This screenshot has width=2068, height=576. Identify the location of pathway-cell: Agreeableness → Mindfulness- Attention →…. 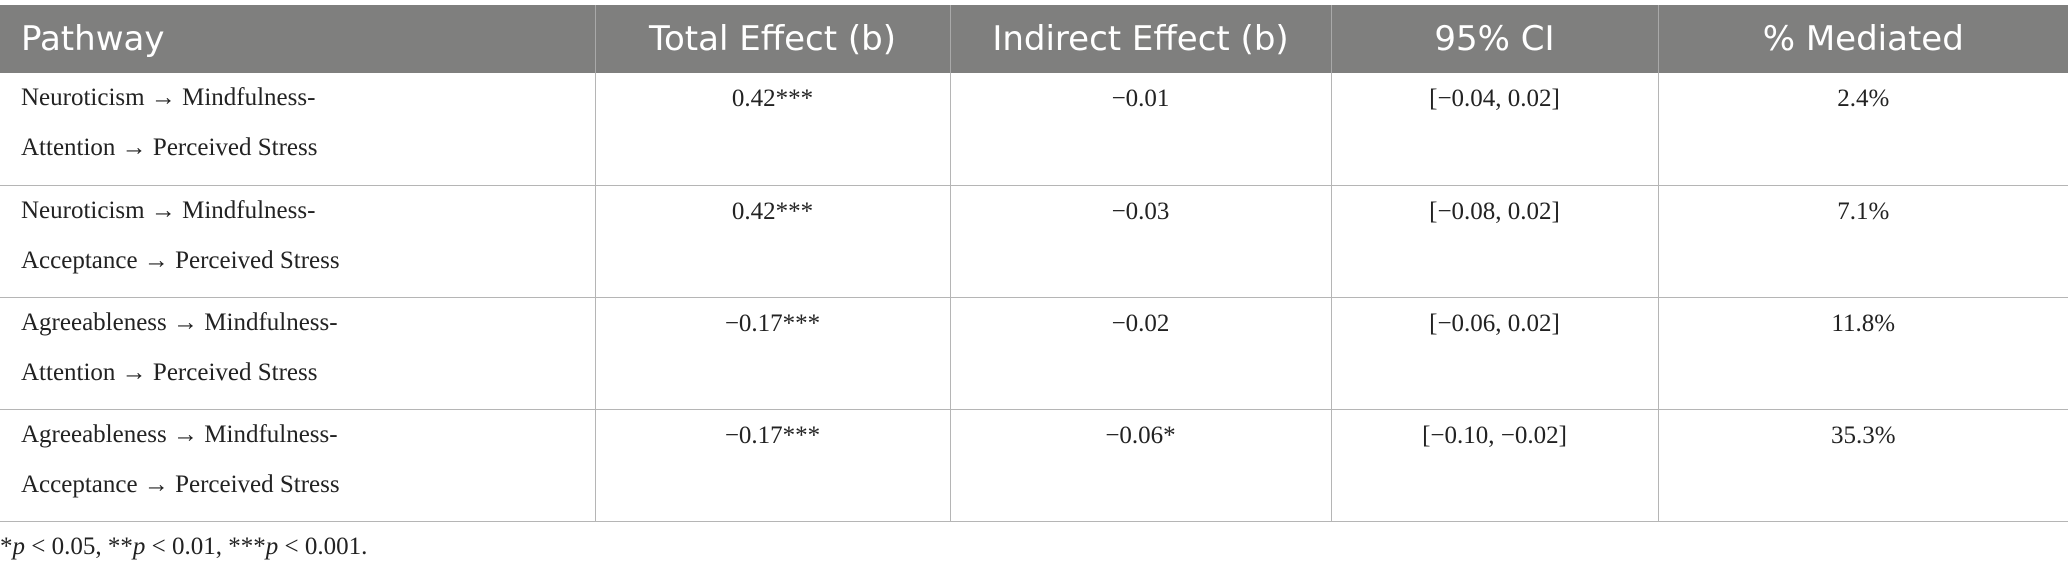
(297, 353).